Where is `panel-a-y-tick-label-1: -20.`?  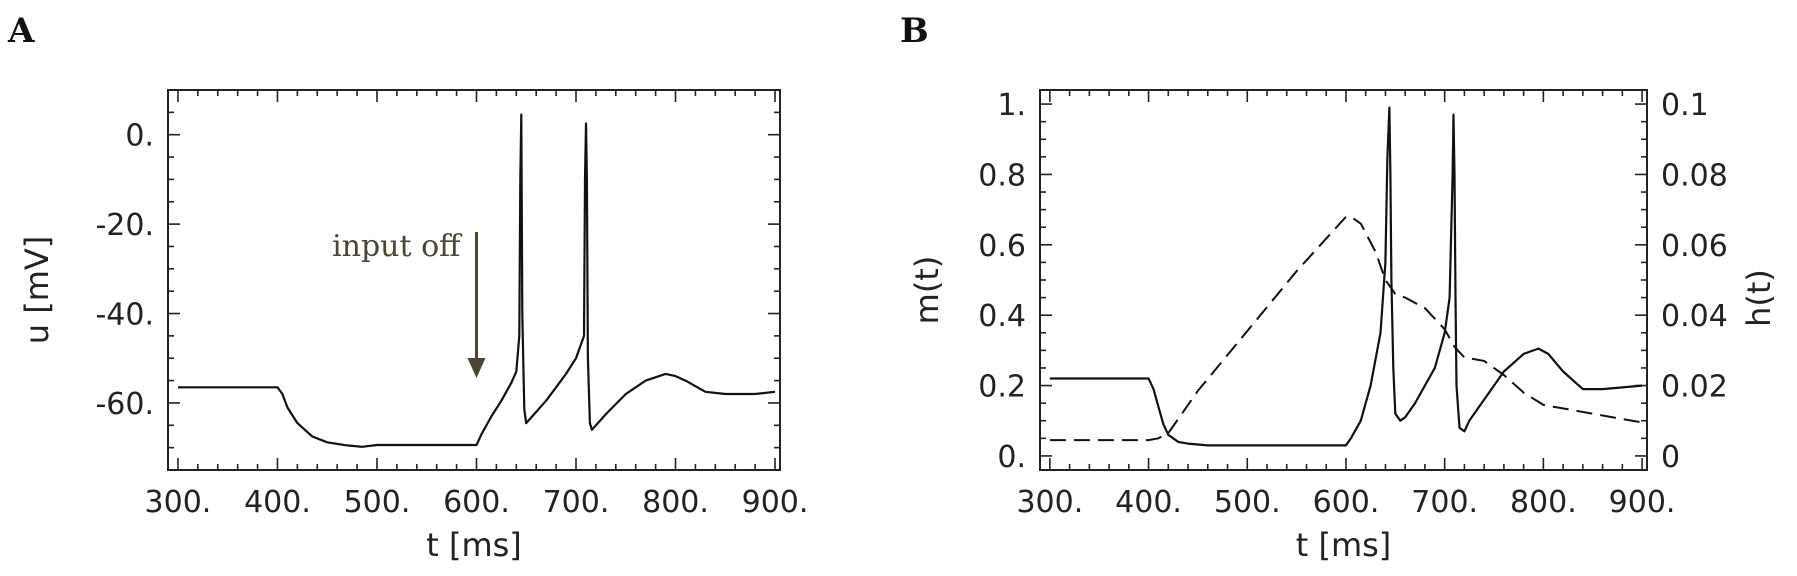 panel-a-y-tick-label-1: -20. is located at coordinates (124, 225).